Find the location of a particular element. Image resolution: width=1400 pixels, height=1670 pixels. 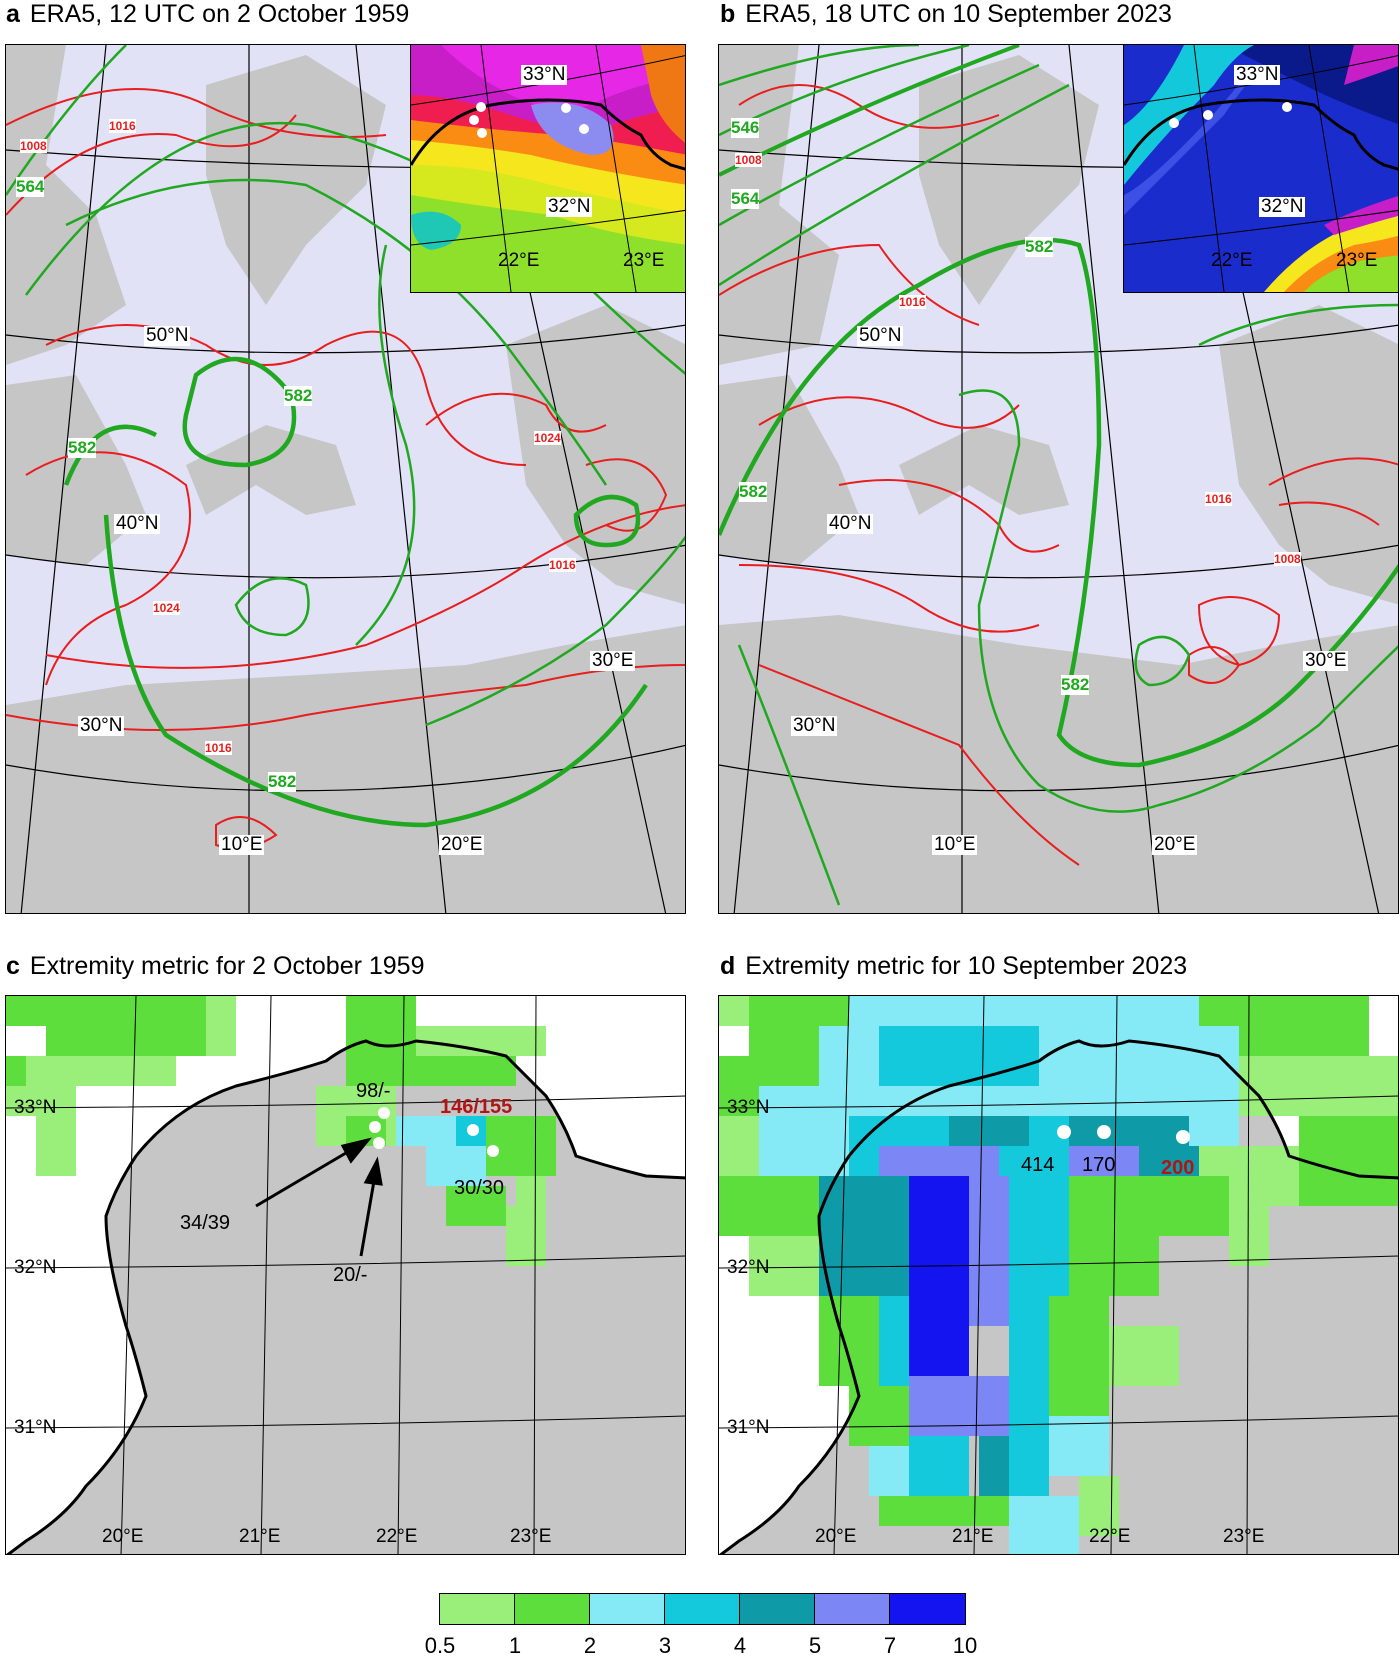

panel-b-inset-svg is located at coordinates (1261, 168).